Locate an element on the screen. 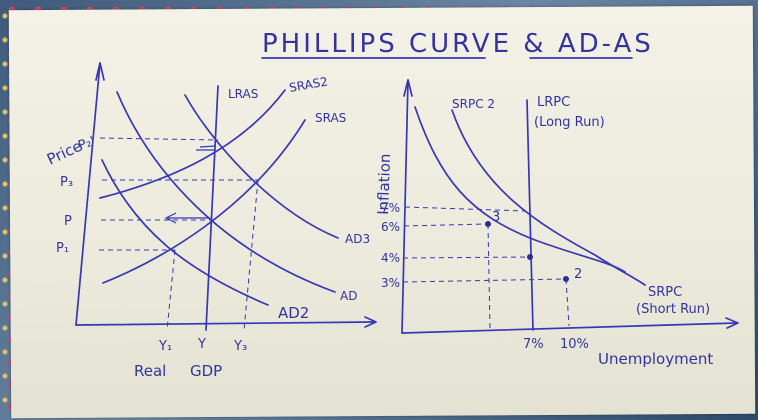 Image resolution: width=758 pixels, height=420 pixels. p2-guide-line is located at coordinates (159, 139).